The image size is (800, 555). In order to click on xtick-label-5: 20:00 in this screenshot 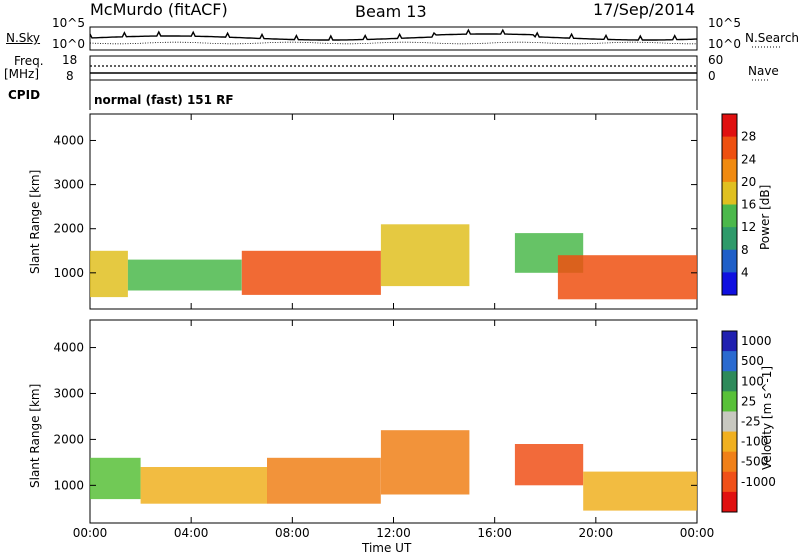, I will do `click(596, 533)`.